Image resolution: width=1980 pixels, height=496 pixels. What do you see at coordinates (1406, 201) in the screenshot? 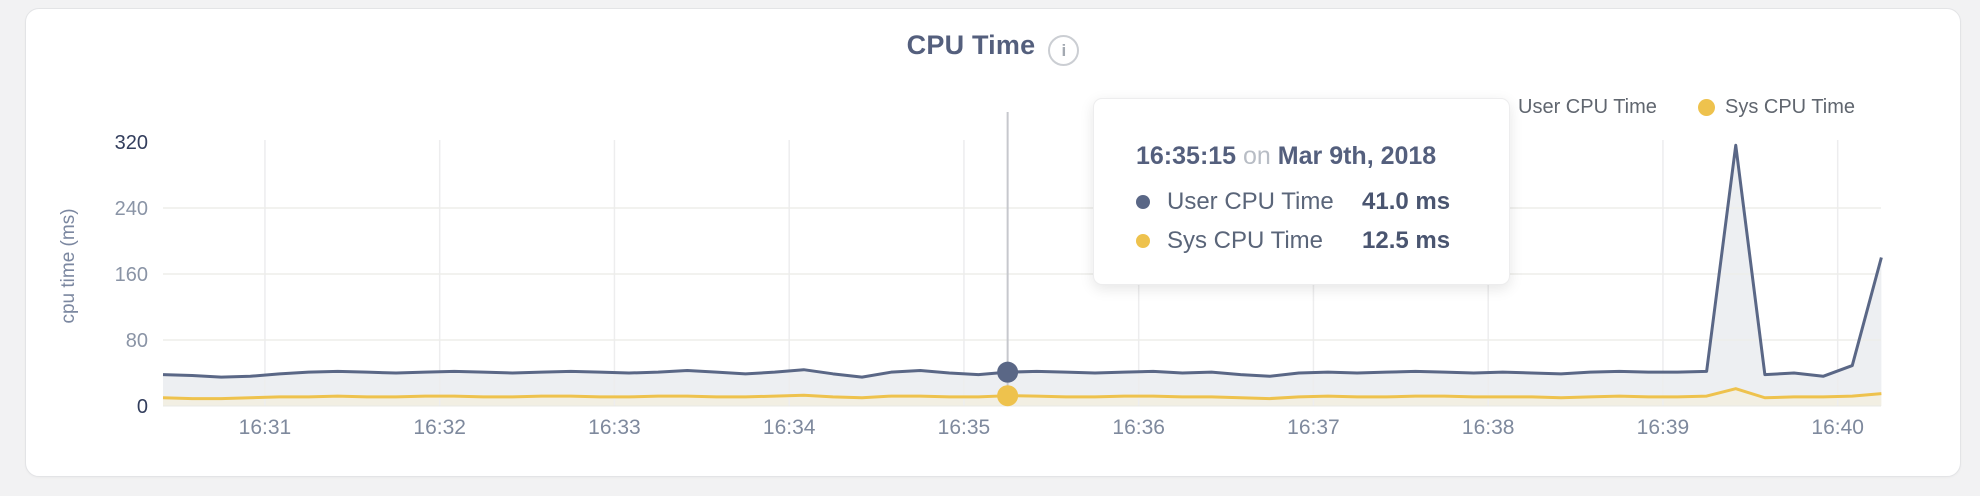
I see `tooltip-series-value: 41.0 ms` at bounding box center [1406, 201].